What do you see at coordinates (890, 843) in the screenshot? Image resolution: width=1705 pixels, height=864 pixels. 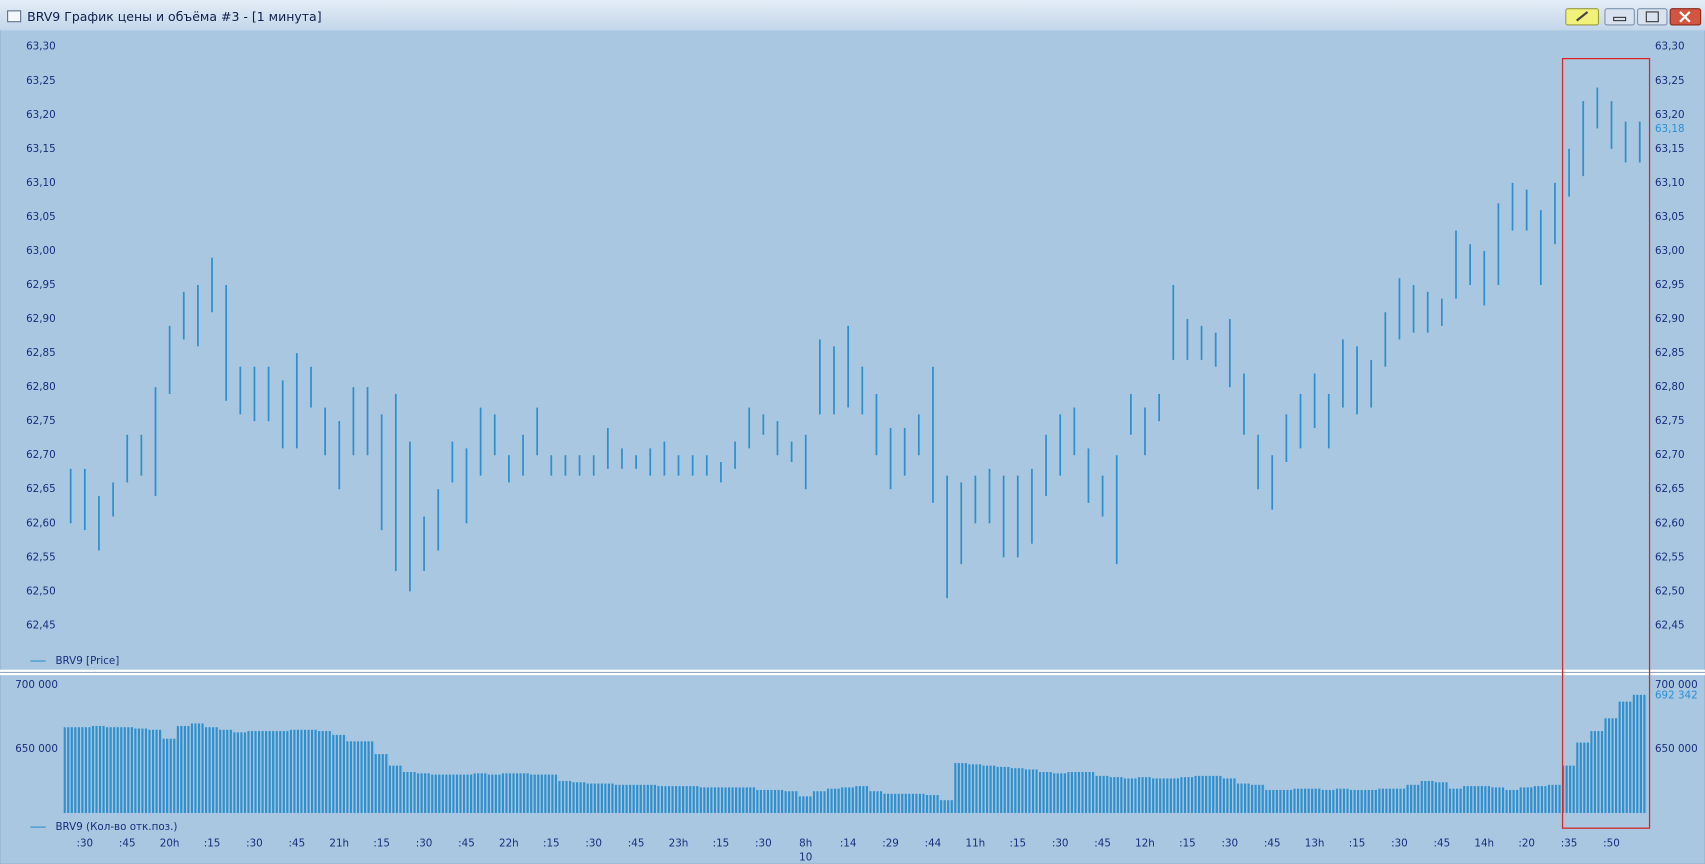 I see `x-tick-label: :29` at bounding box center [890, 843].